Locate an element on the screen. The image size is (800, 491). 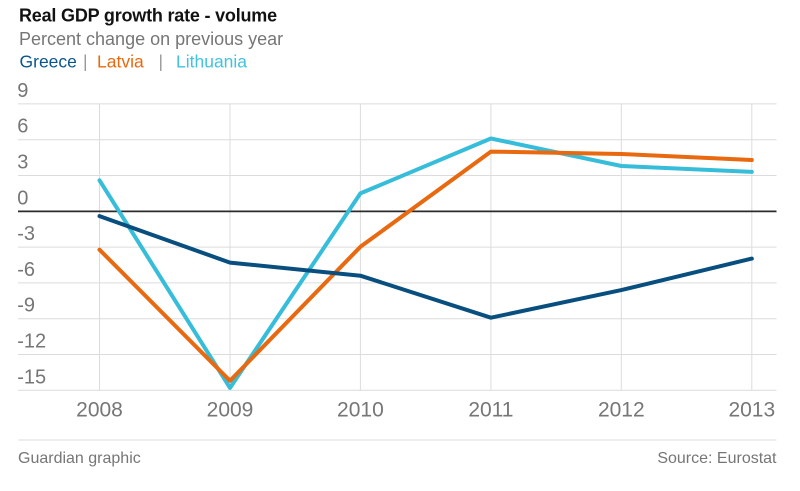
svg-text: 2012 is located at coordinates (621, 410).